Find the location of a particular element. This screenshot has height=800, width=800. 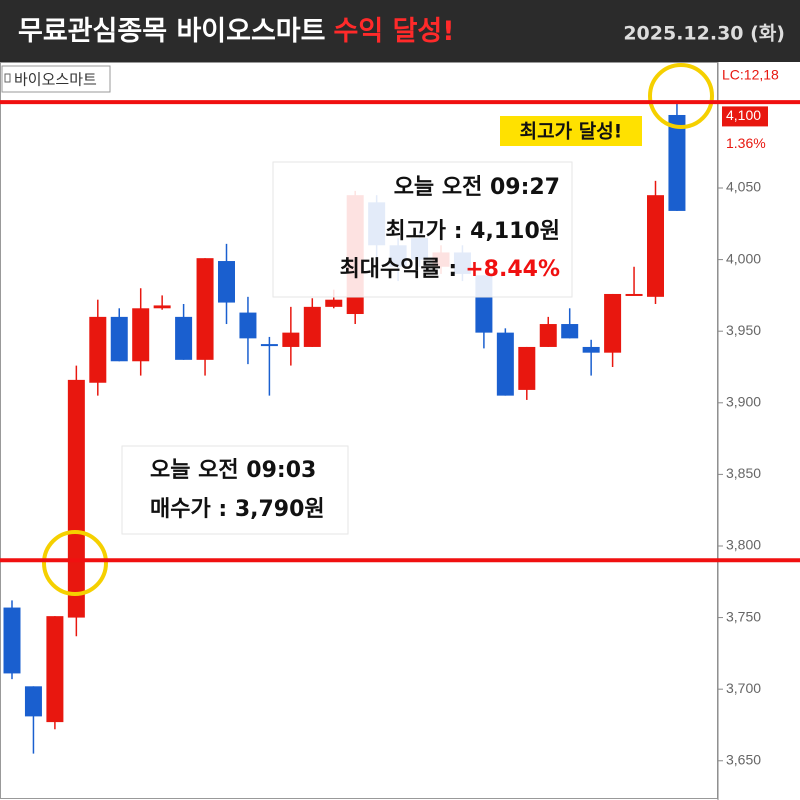

title-text: 무료관심종목 바이오스마트 is located at coordinates (171, 31).